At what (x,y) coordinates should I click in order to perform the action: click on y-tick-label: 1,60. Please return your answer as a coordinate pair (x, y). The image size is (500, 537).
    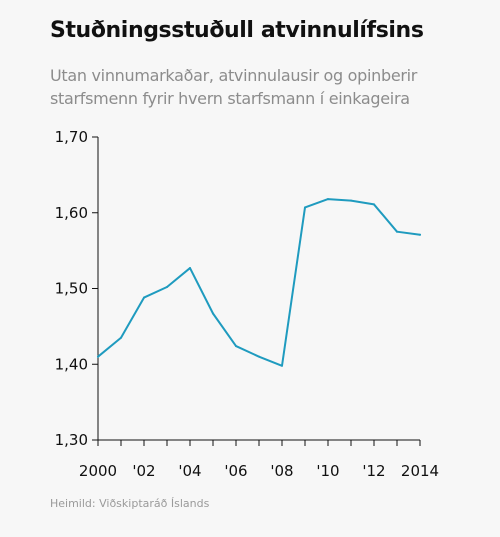
    Looking at the image, I should click on (71, 213).